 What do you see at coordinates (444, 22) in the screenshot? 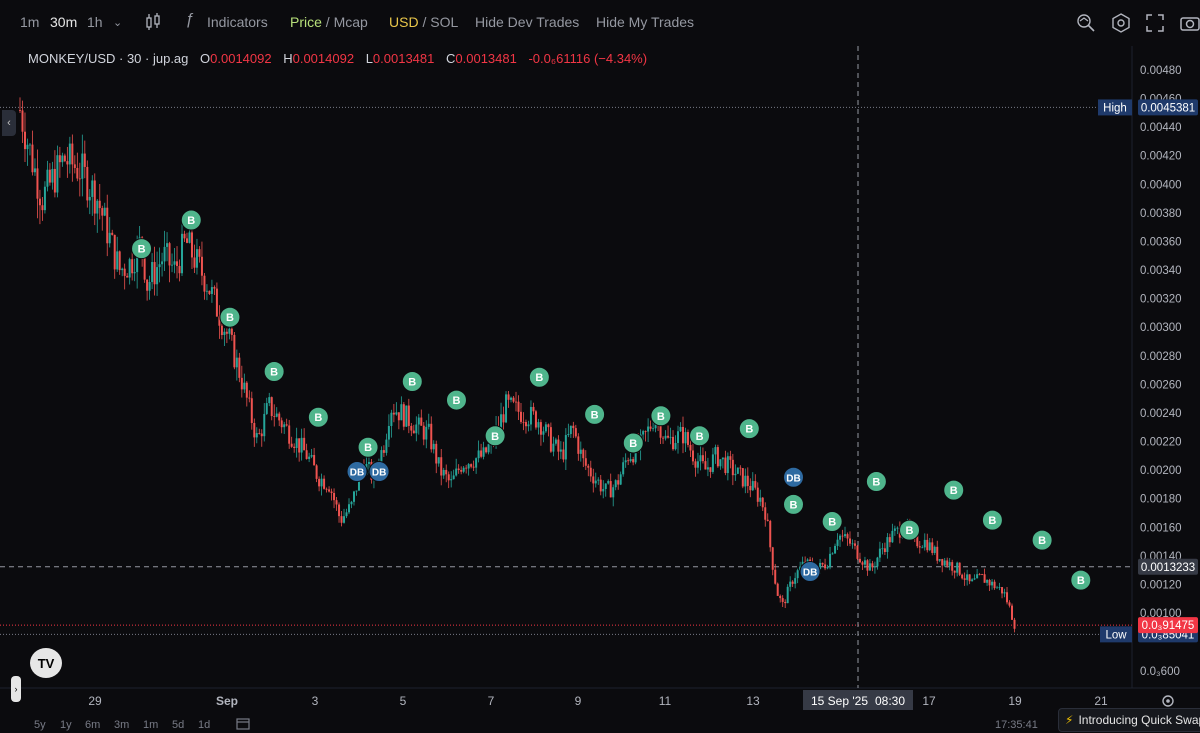
I see `sol-option: SOL` at bounding box center [444, 22].